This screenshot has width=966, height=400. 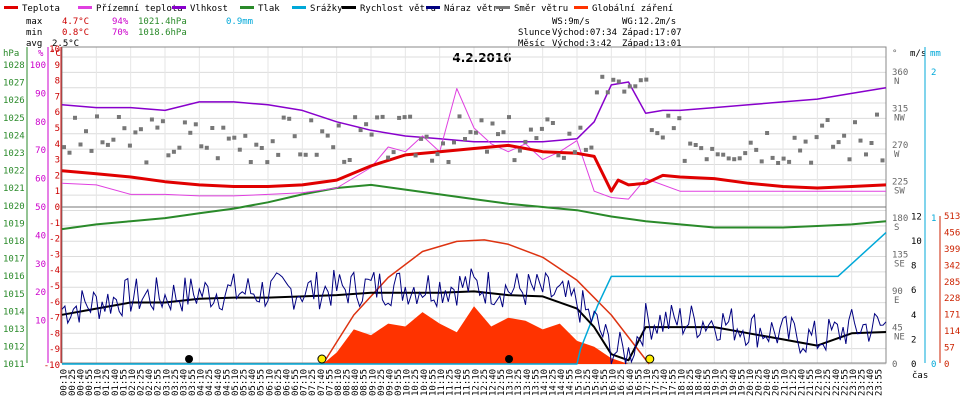 I want to click on tick-temp: -1, so click(x=54, y=224).